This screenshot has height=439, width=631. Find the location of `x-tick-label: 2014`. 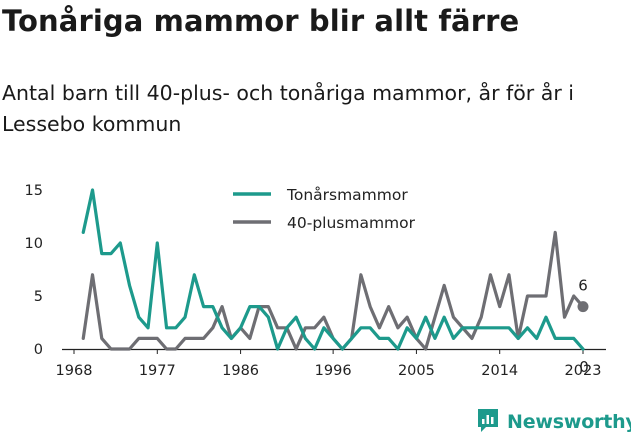

x-tick-label: 2014 is located at coordinates (499, 371).